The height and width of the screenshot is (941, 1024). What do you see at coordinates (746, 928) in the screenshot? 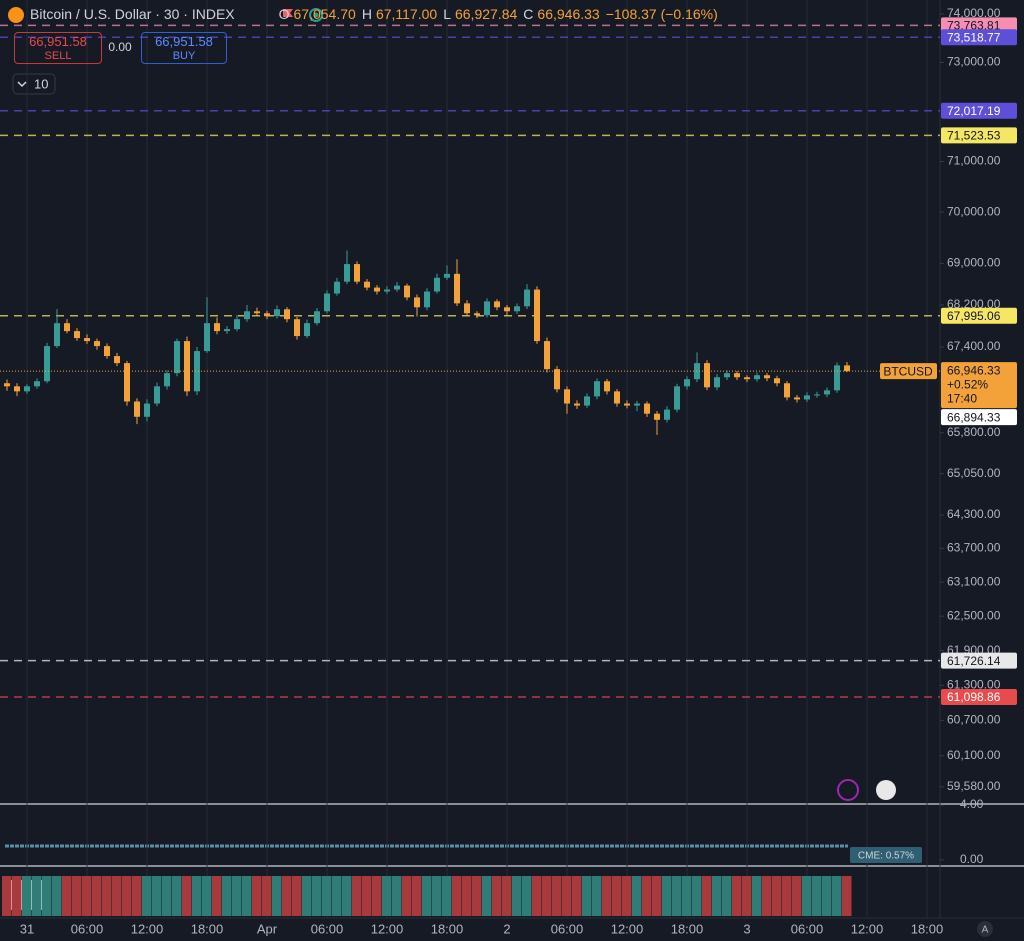
I see `x-tick-label: 3` at bounding box center [746, 928].